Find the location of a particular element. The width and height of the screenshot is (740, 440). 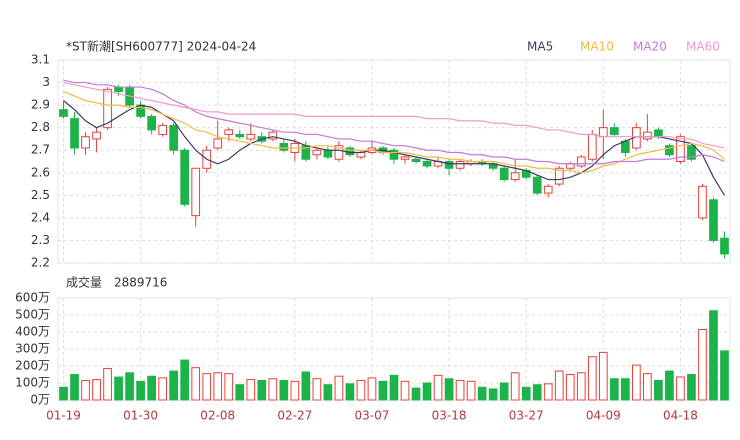

legend-label: MA20 is located at coordinates (650, 47).